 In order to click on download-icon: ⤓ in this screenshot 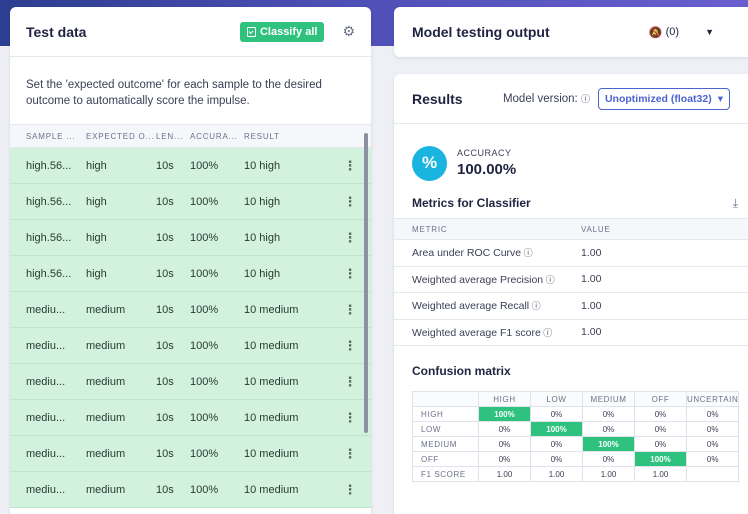, I will do `click(735, 202)`.